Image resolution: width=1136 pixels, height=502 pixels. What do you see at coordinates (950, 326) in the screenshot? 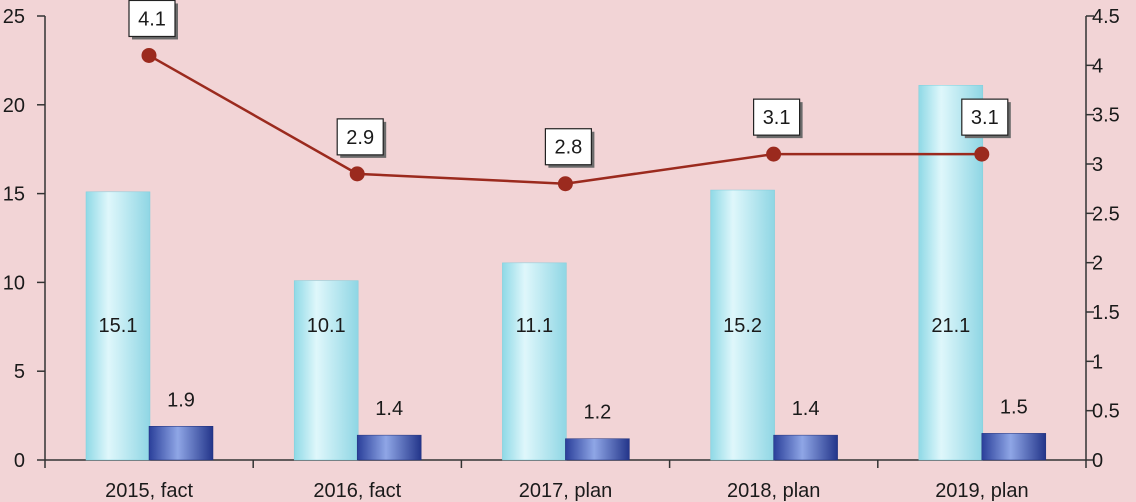
I see `bar-value-label: 21.1` at bounding box center [950, 326].